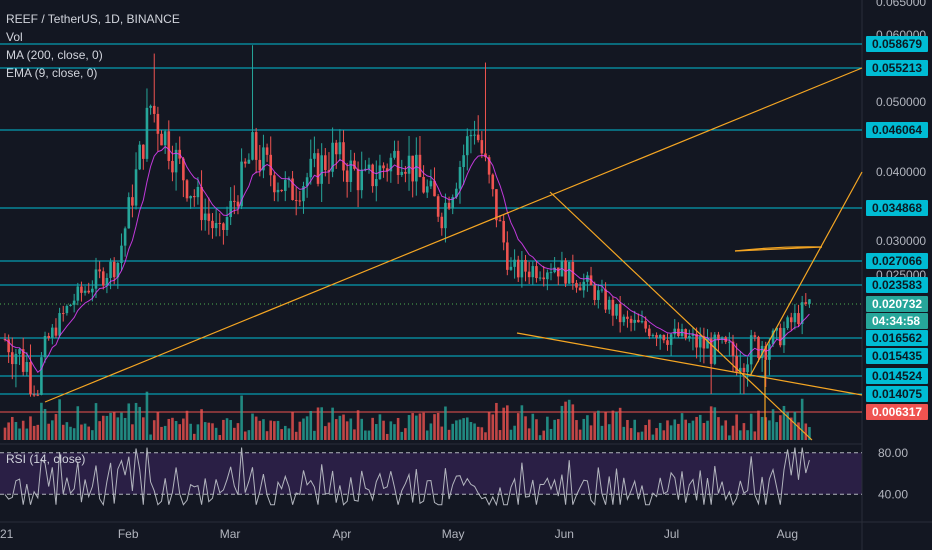 This screenshot has width=932, height=550. What do you see at coordinates (407, 415) in the screenshot?
I see `volume-bars` at bounding box center [407, 415].